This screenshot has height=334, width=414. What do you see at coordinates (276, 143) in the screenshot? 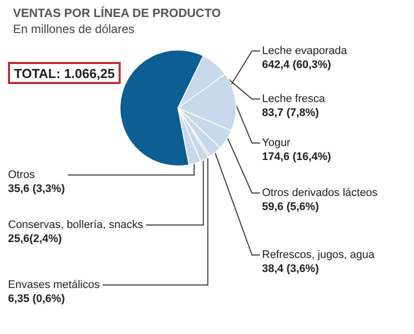
I see `slice-label: Yogur` at bounding box center [276, 143].